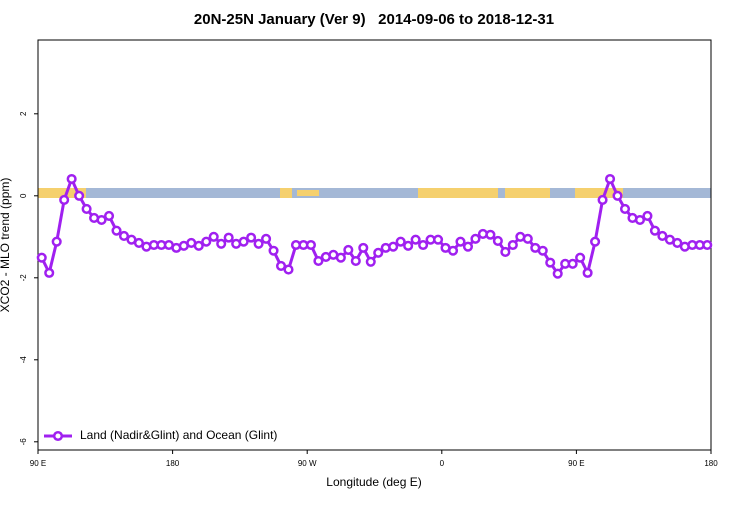 The width and height of the screenshot is (750, 505). I want to click on y-tick-label: 2, so click(23, 113).